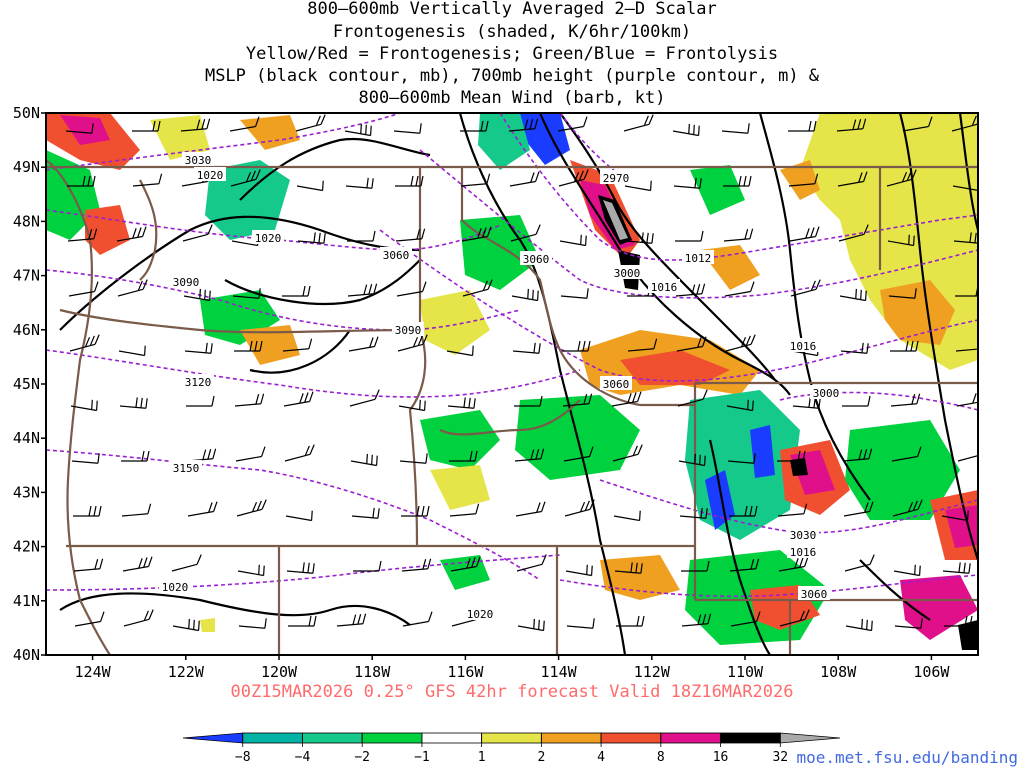 The width and height of the screenshot is (1024, 768). I want to click on lat-tick-label: 43N, so click(26, 492).